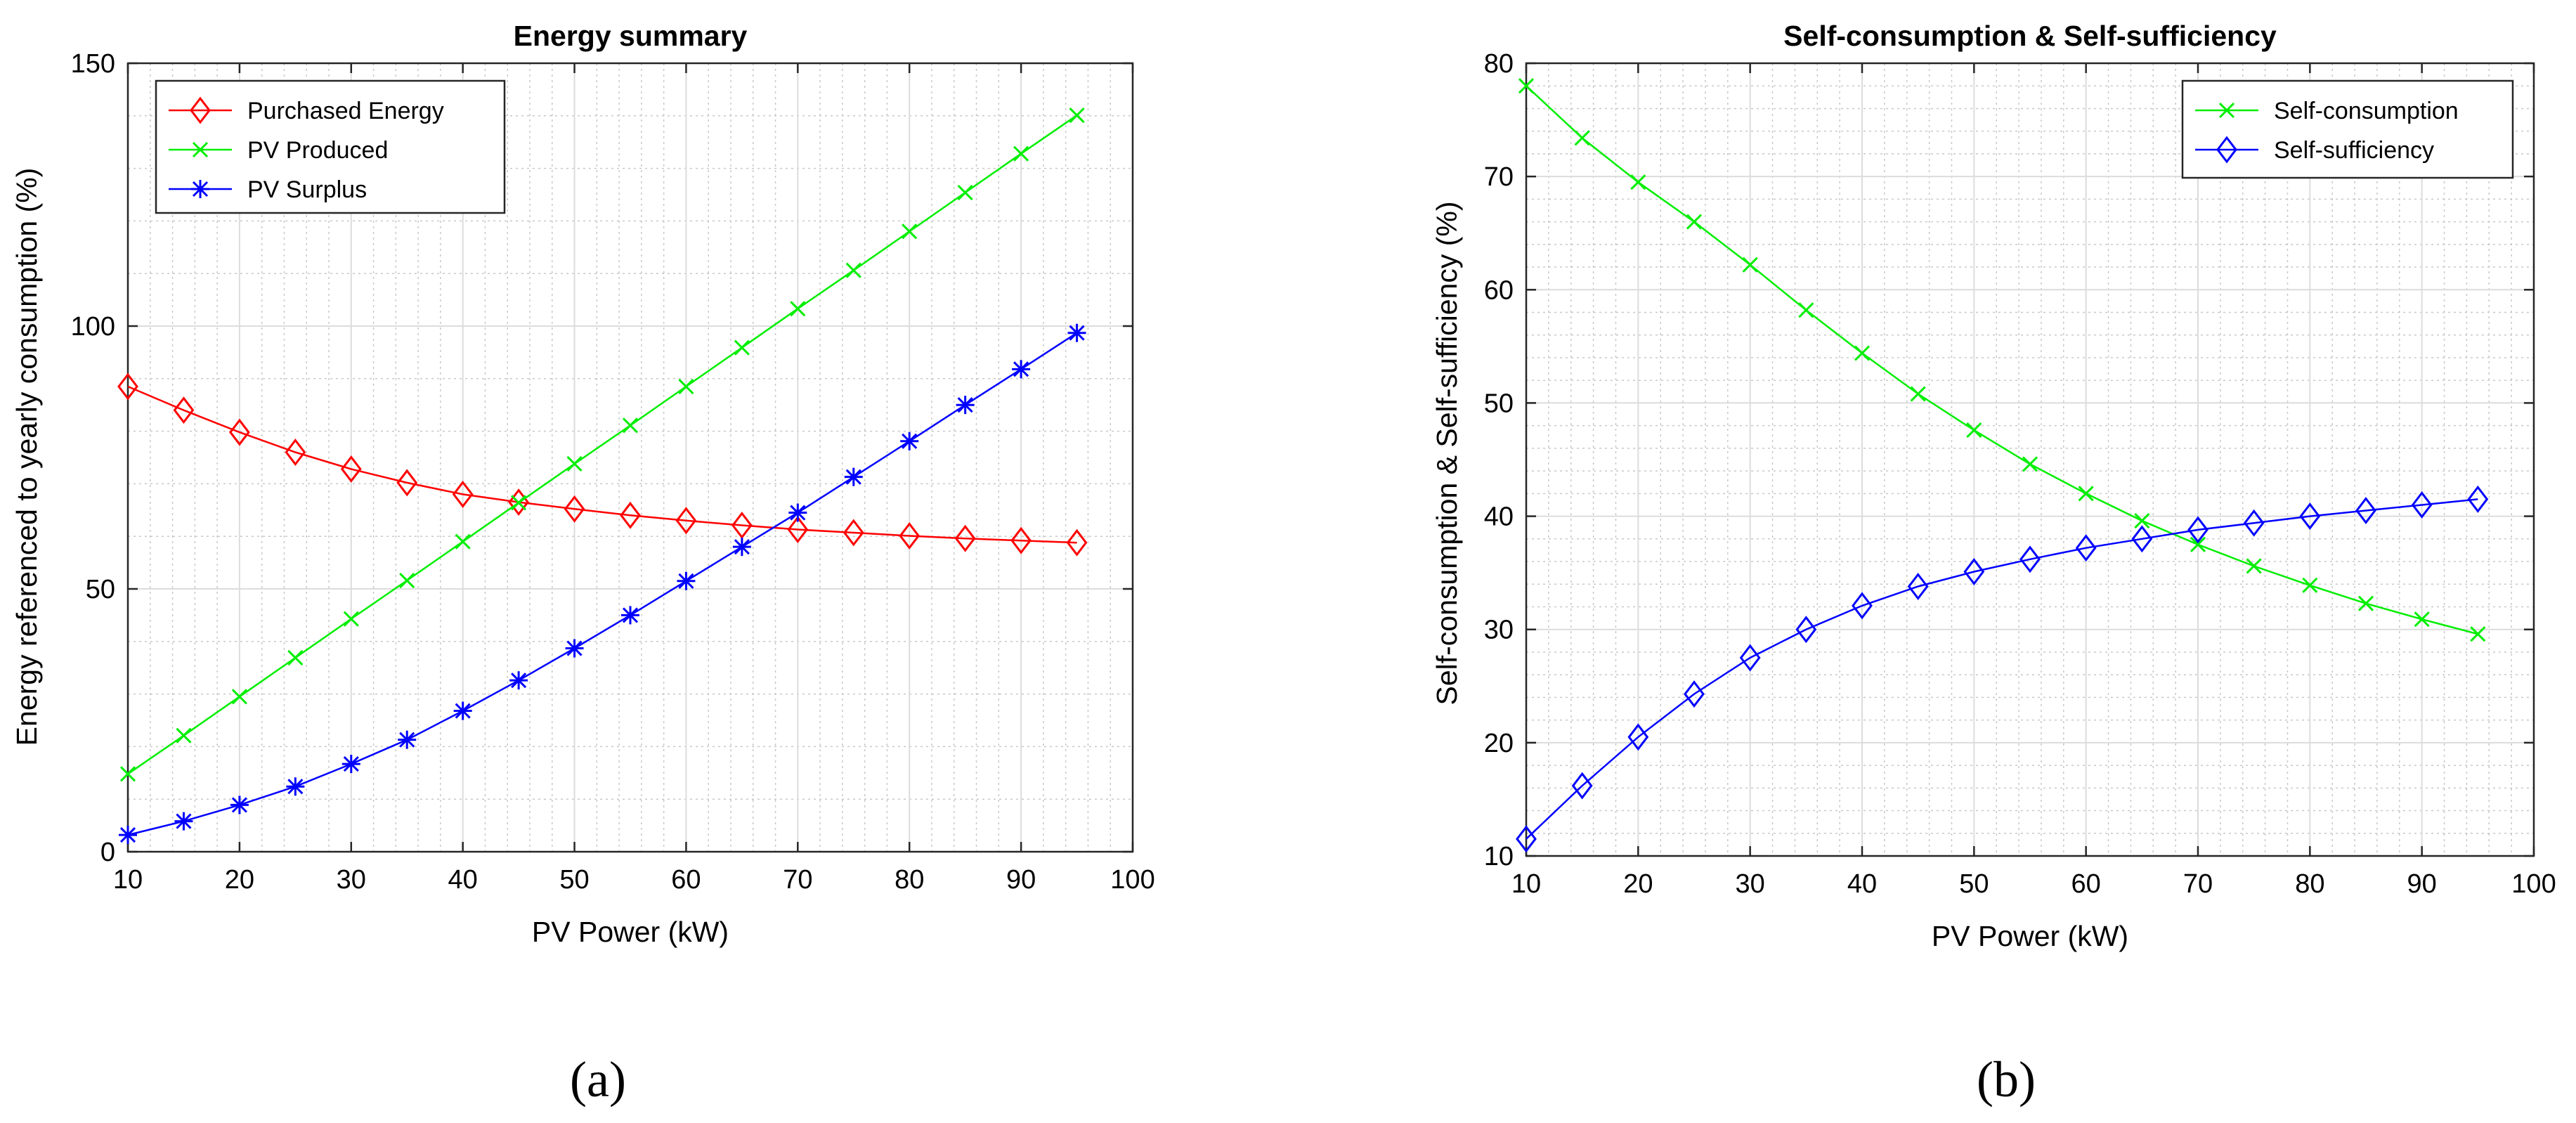 The height and width of the screenshot is (1123, 2576). What do you see at coordinates (107, 852) in the screenshot?
I see `y-tick-label: 0` at bounding box center [107, 852].